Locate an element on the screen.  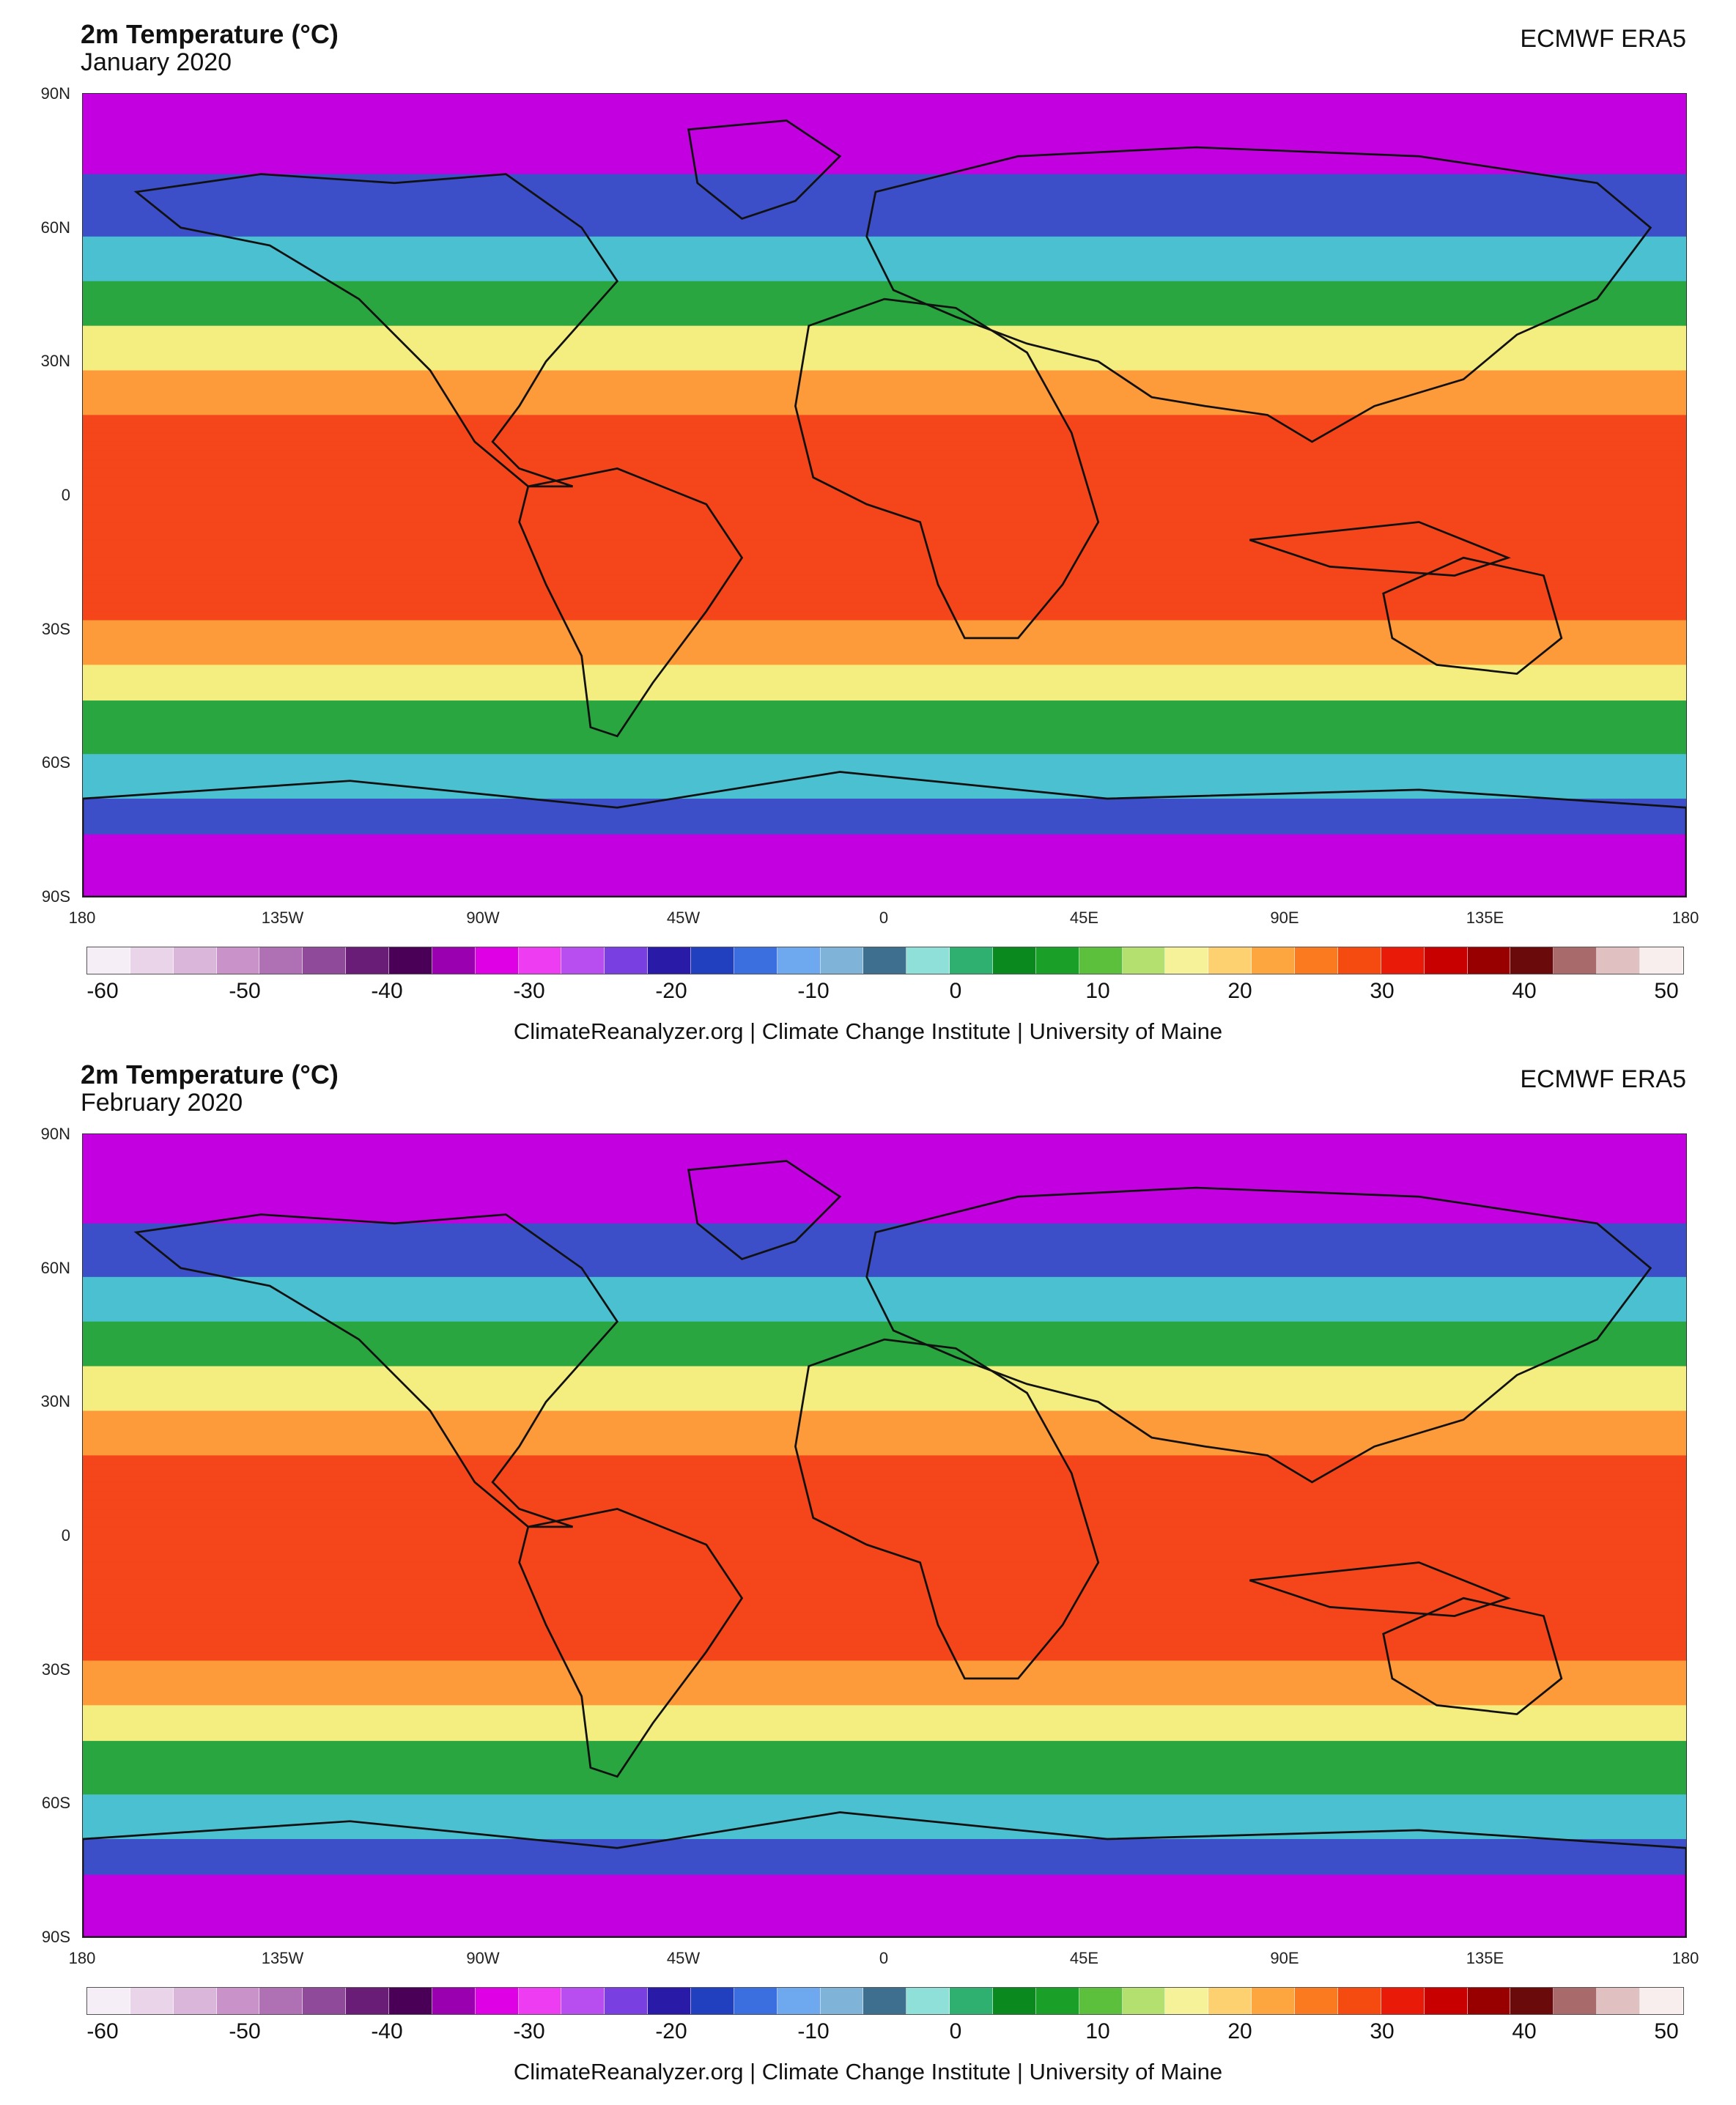
colorbar-tick-label: -30 is located at coordinates (529, 991).